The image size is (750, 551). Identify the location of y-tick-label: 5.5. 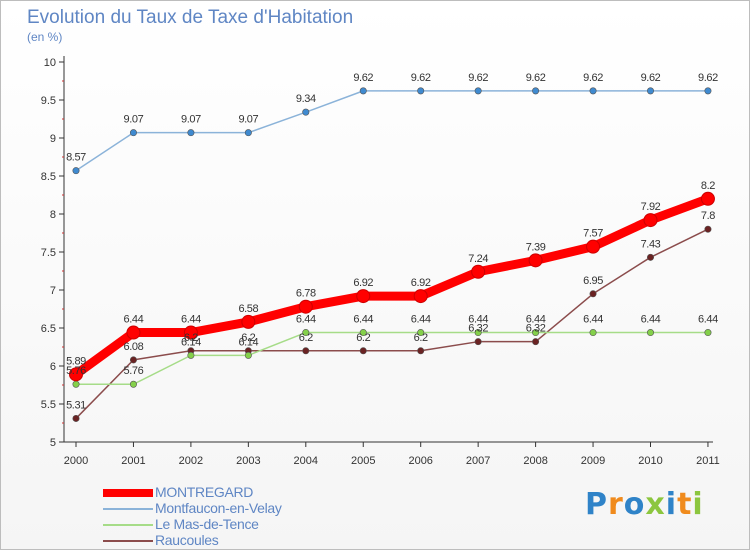
(48, 405).